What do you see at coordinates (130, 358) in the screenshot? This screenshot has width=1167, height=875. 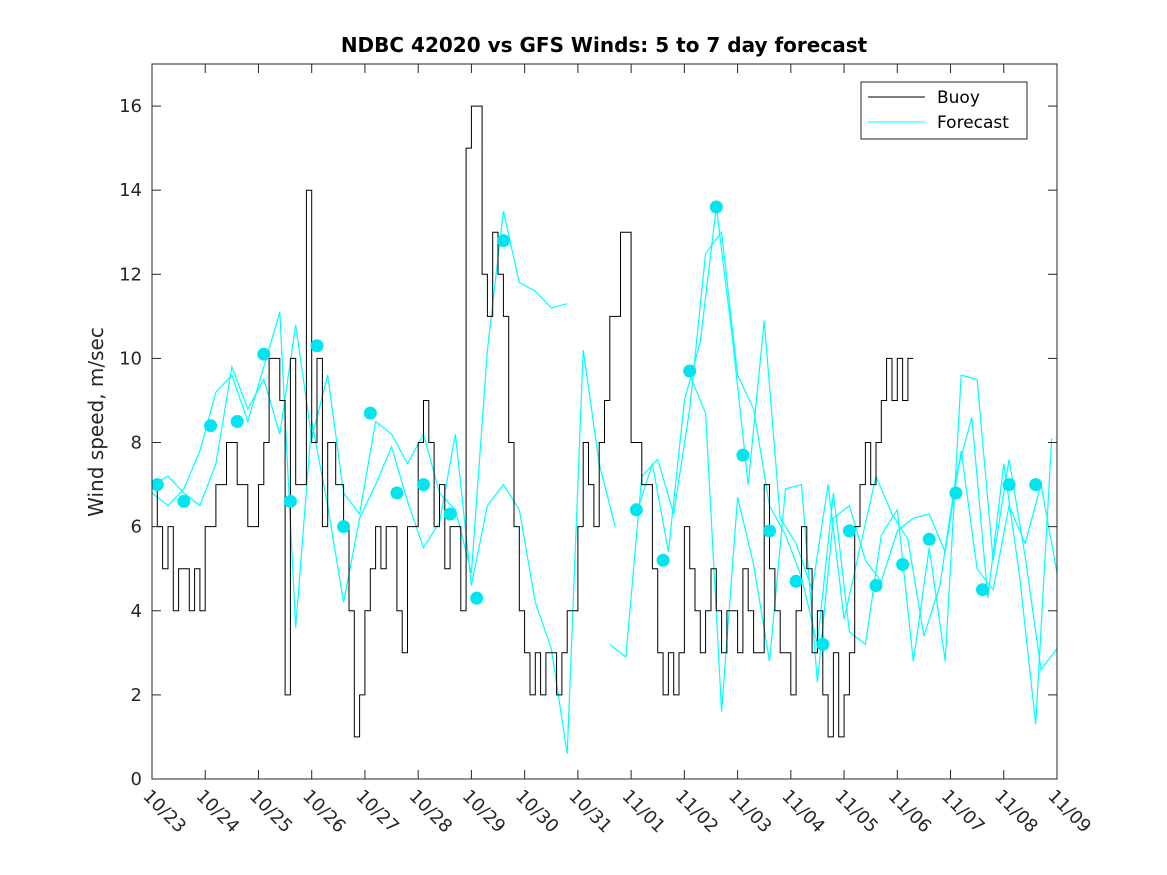 I see `y-tick-label: 10` at bounding box center [130, 358].